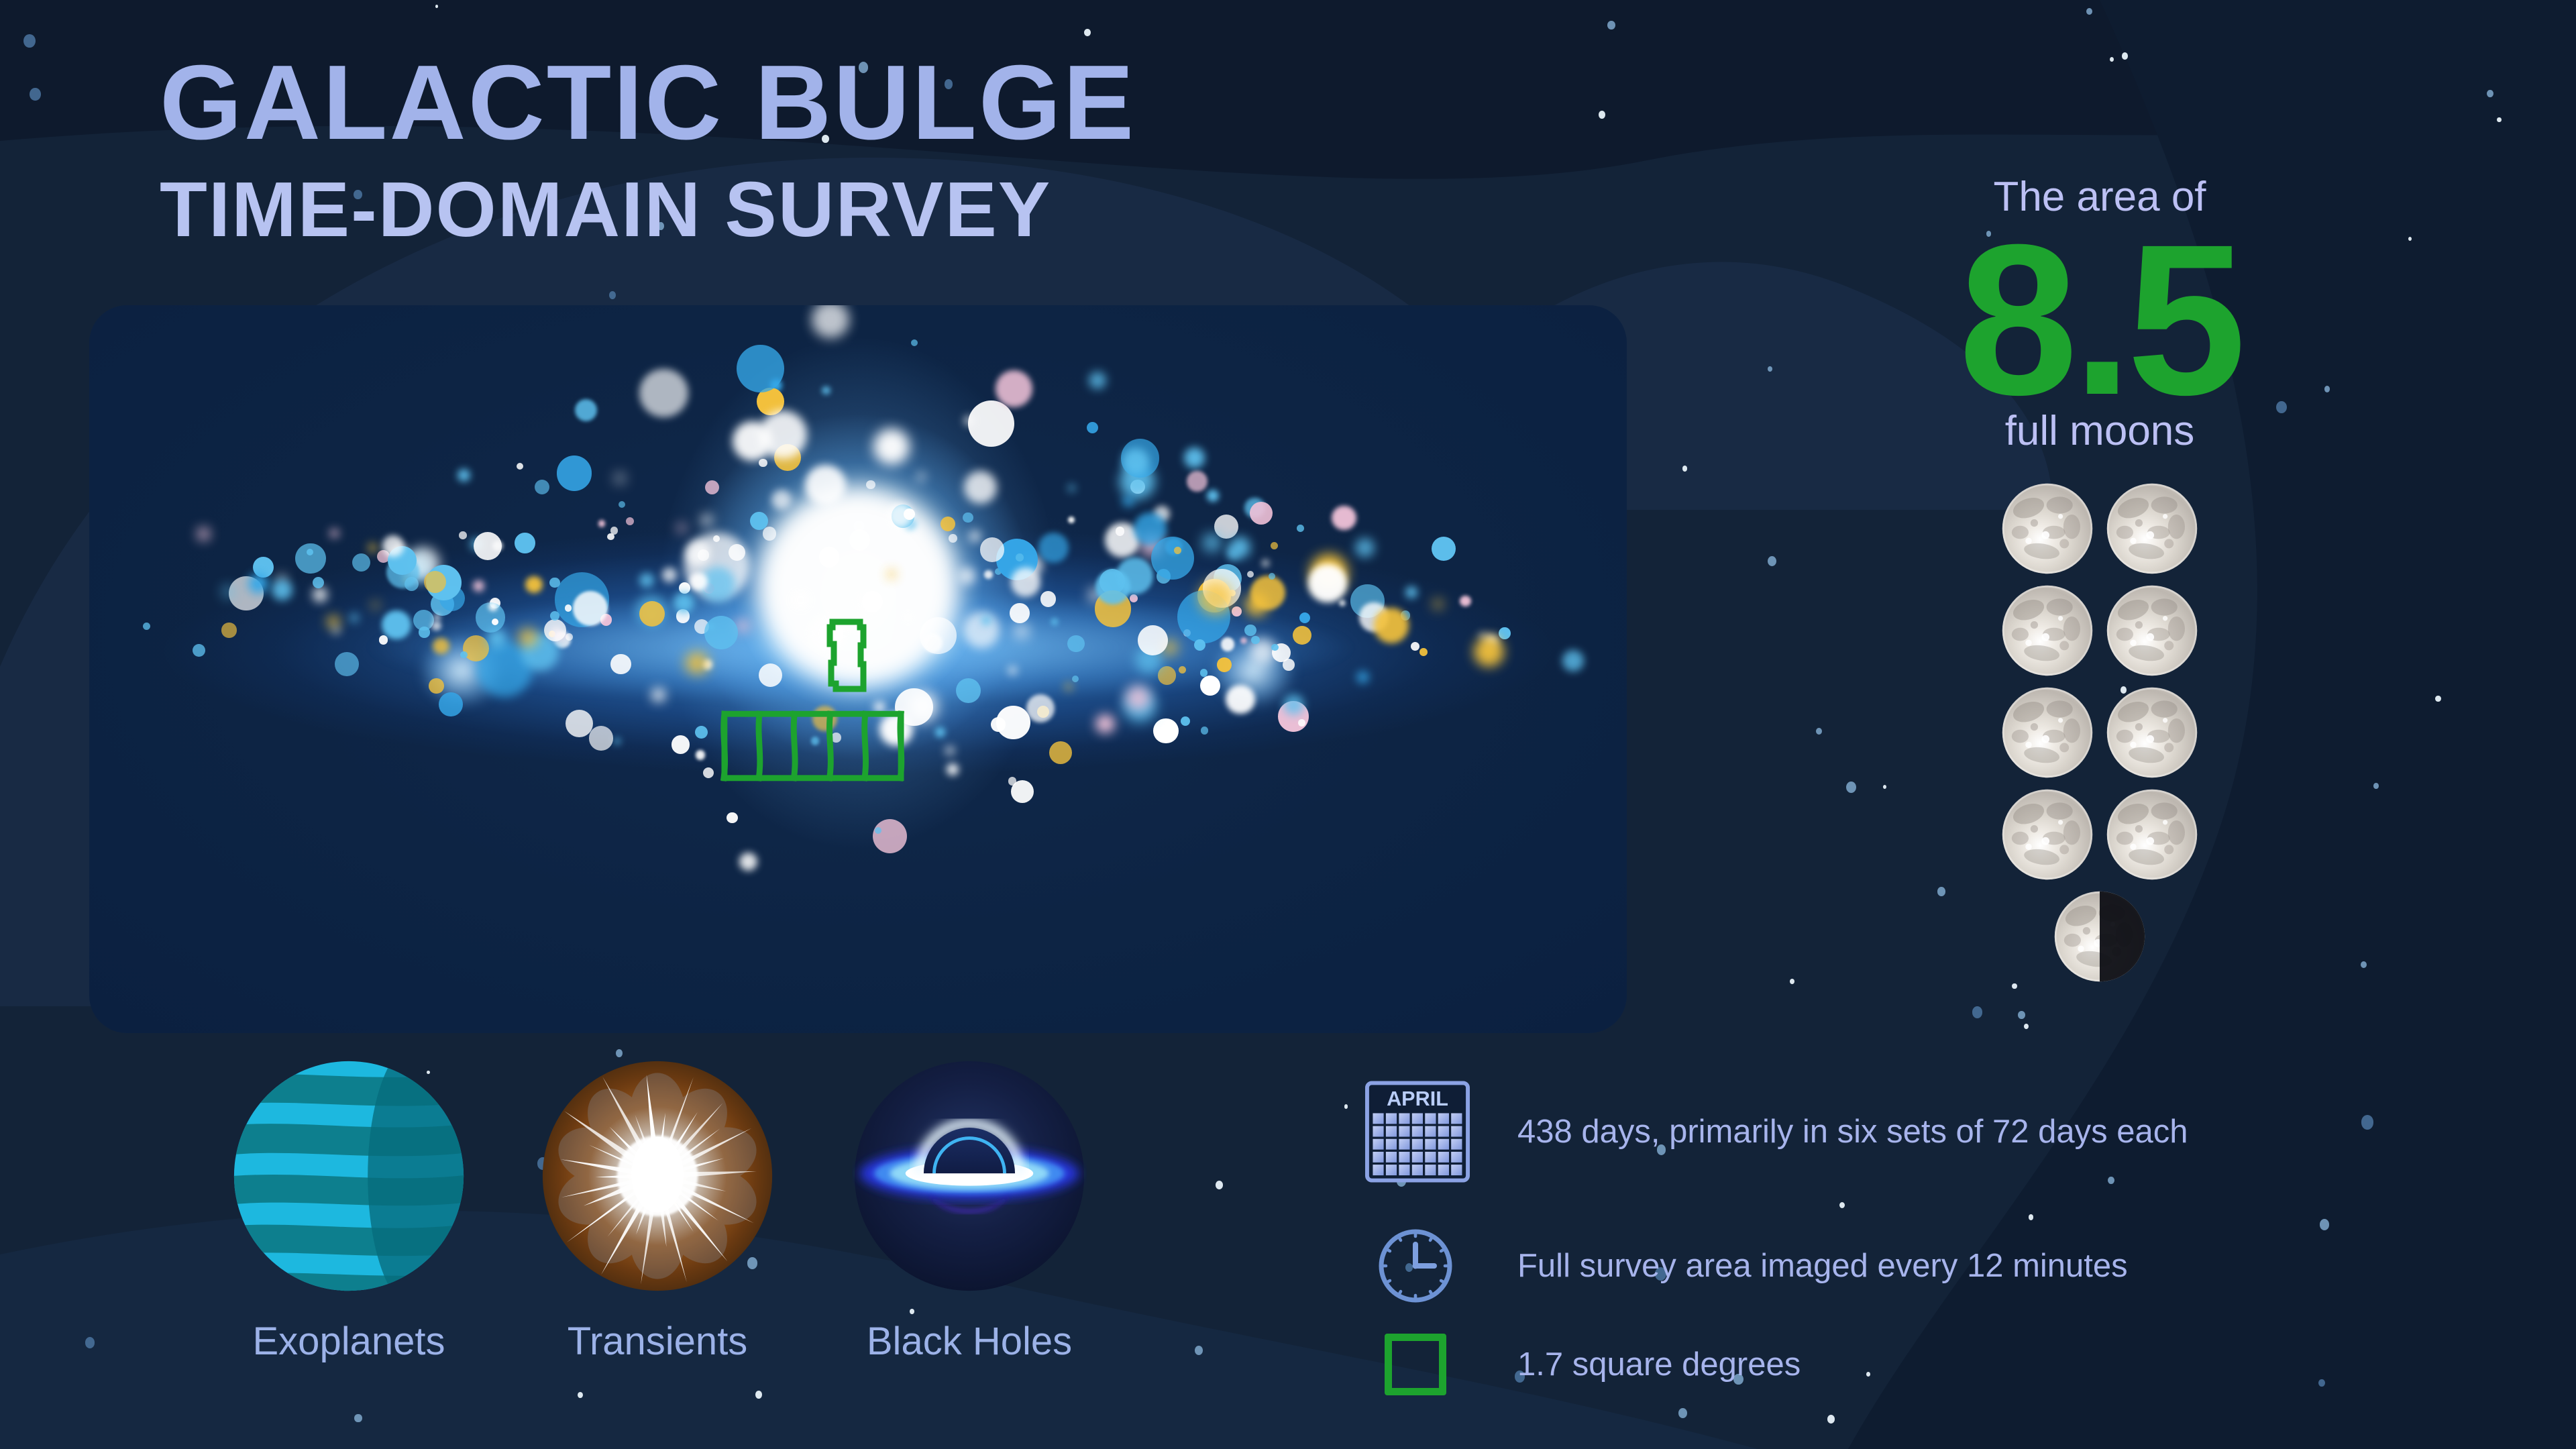  What do you see at coordinates (969, 1211) in the screenshot?
I see `target-black-holes: Black Holes` at bounding box center [969, 1211].